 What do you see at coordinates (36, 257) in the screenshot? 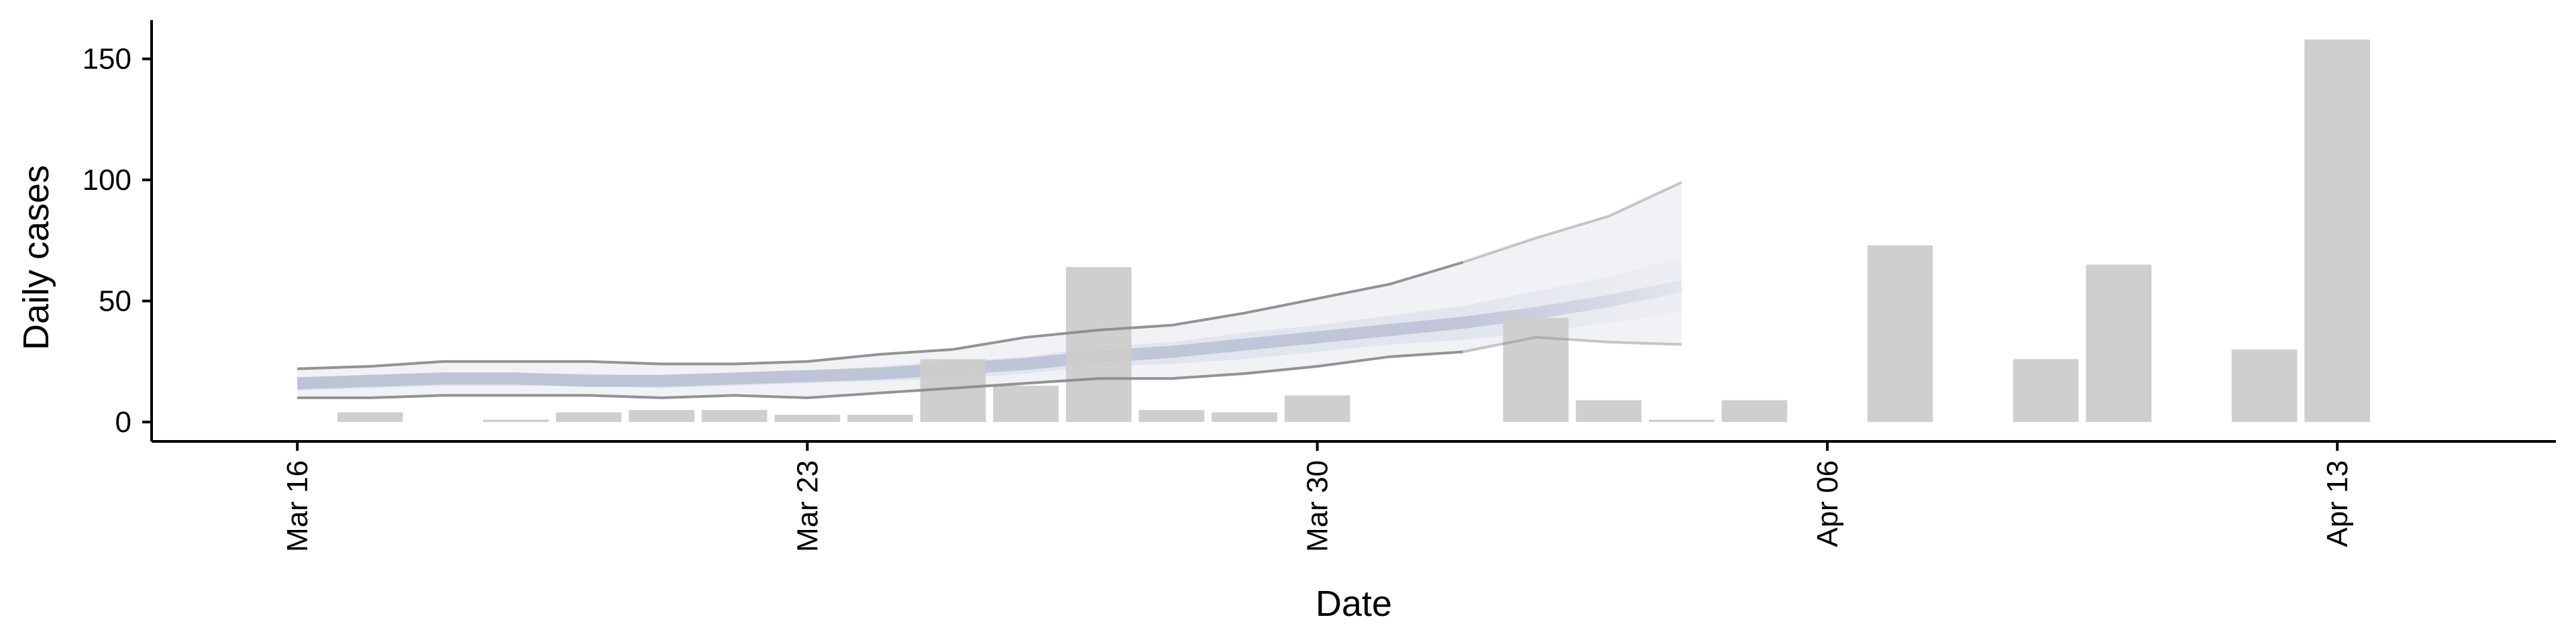
I see `y-axis-title: Daily cases` at bounding box center [36, 257].